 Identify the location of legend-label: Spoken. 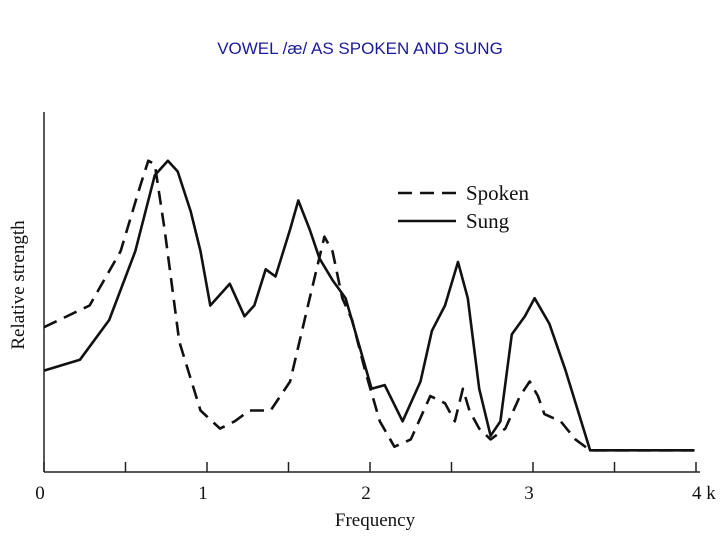
(498, 193).